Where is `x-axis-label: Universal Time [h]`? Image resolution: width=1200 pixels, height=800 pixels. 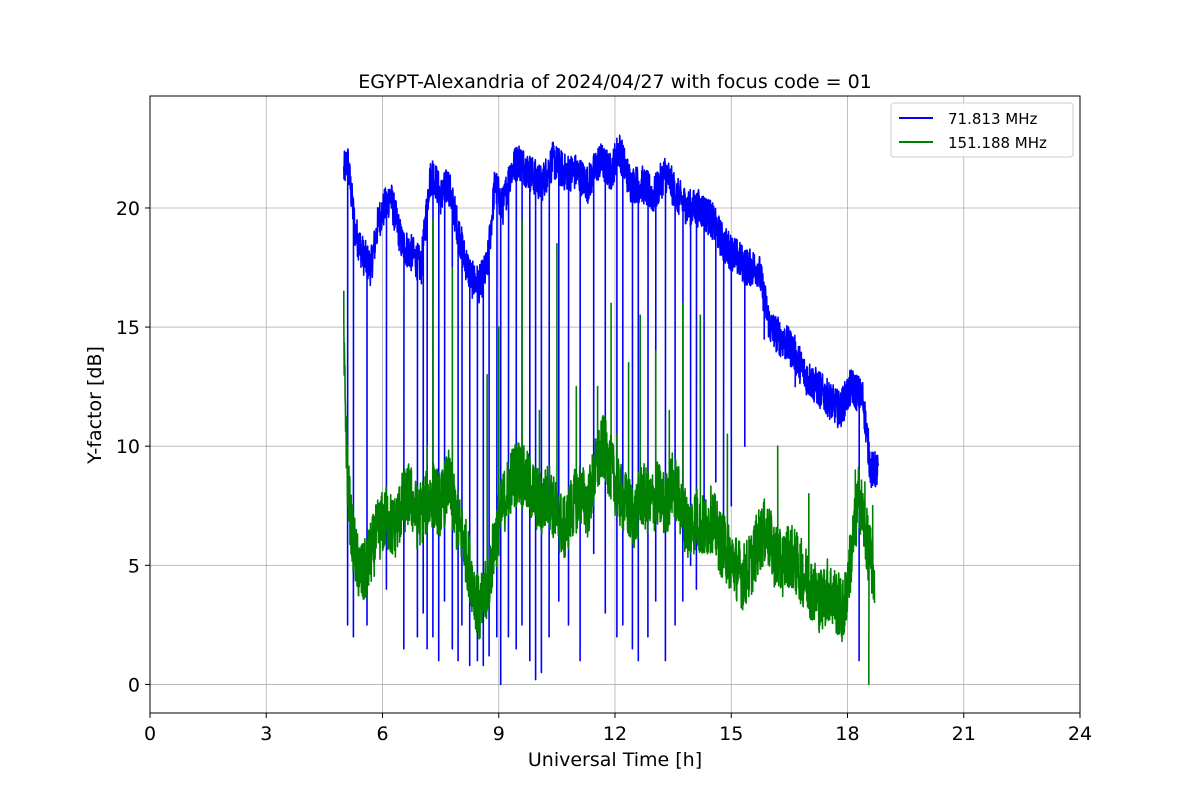
x-axis-label: Universal Time [h] is located at coordinates (615, 760).